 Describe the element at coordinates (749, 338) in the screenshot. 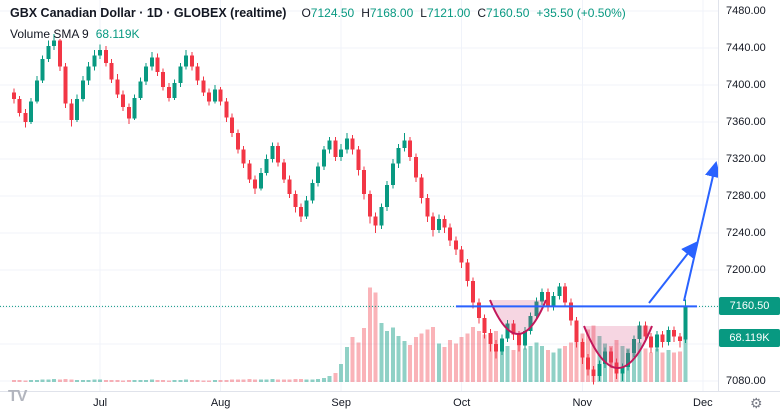

I see `volume-badge: 68.119K` at that location.